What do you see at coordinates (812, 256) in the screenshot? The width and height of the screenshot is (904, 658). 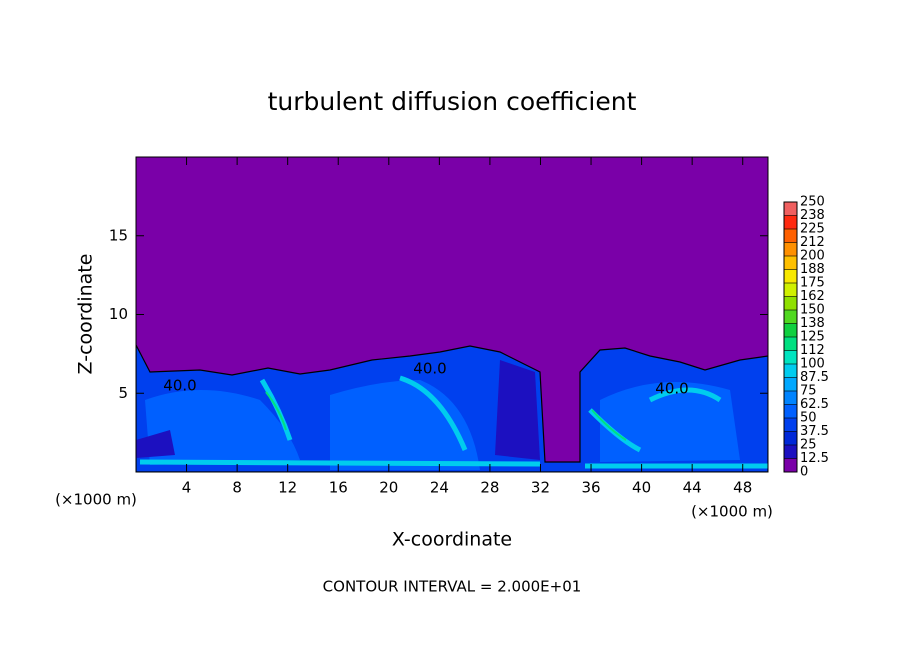 I see `colorbar-label: 200` at bounding box center [812, 256].